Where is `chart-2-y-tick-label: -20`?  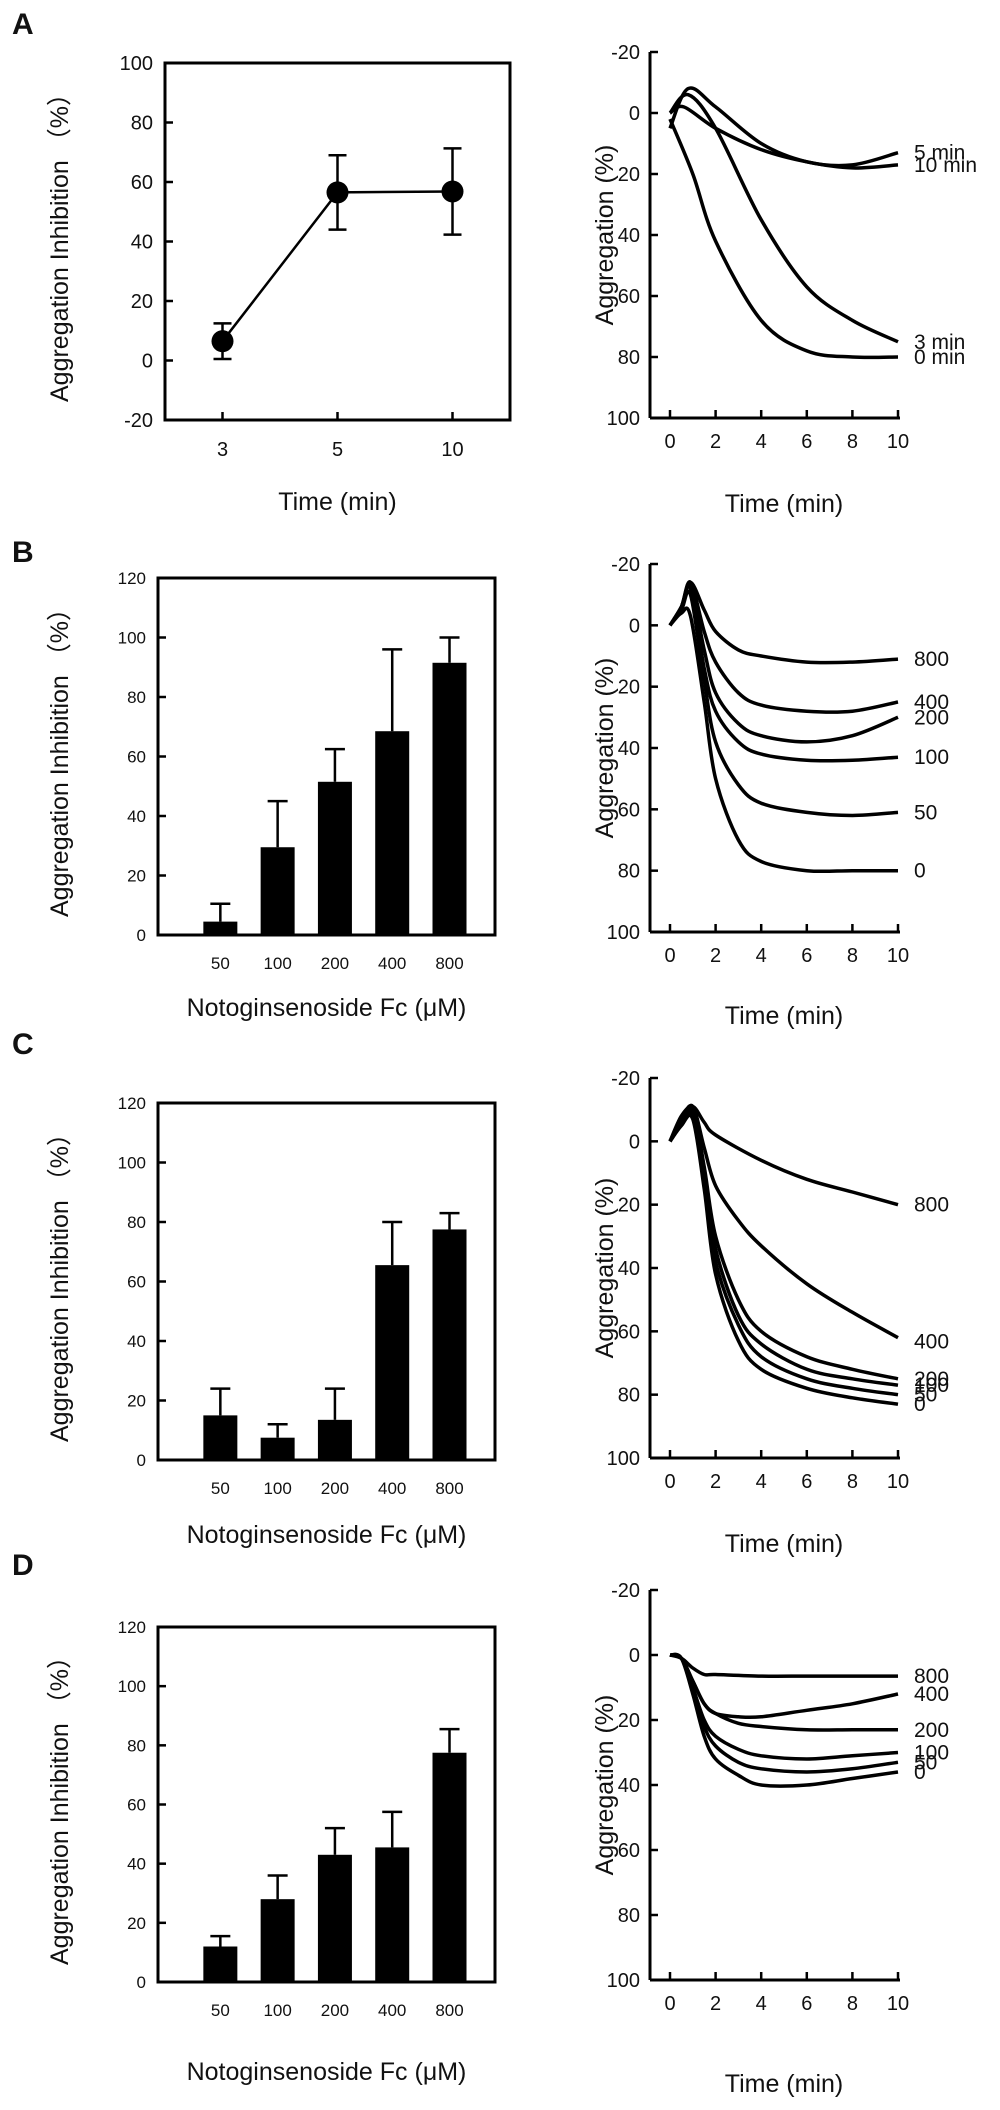
chart-2-y-tick-label: -20 is located at coordinates (625, 53).